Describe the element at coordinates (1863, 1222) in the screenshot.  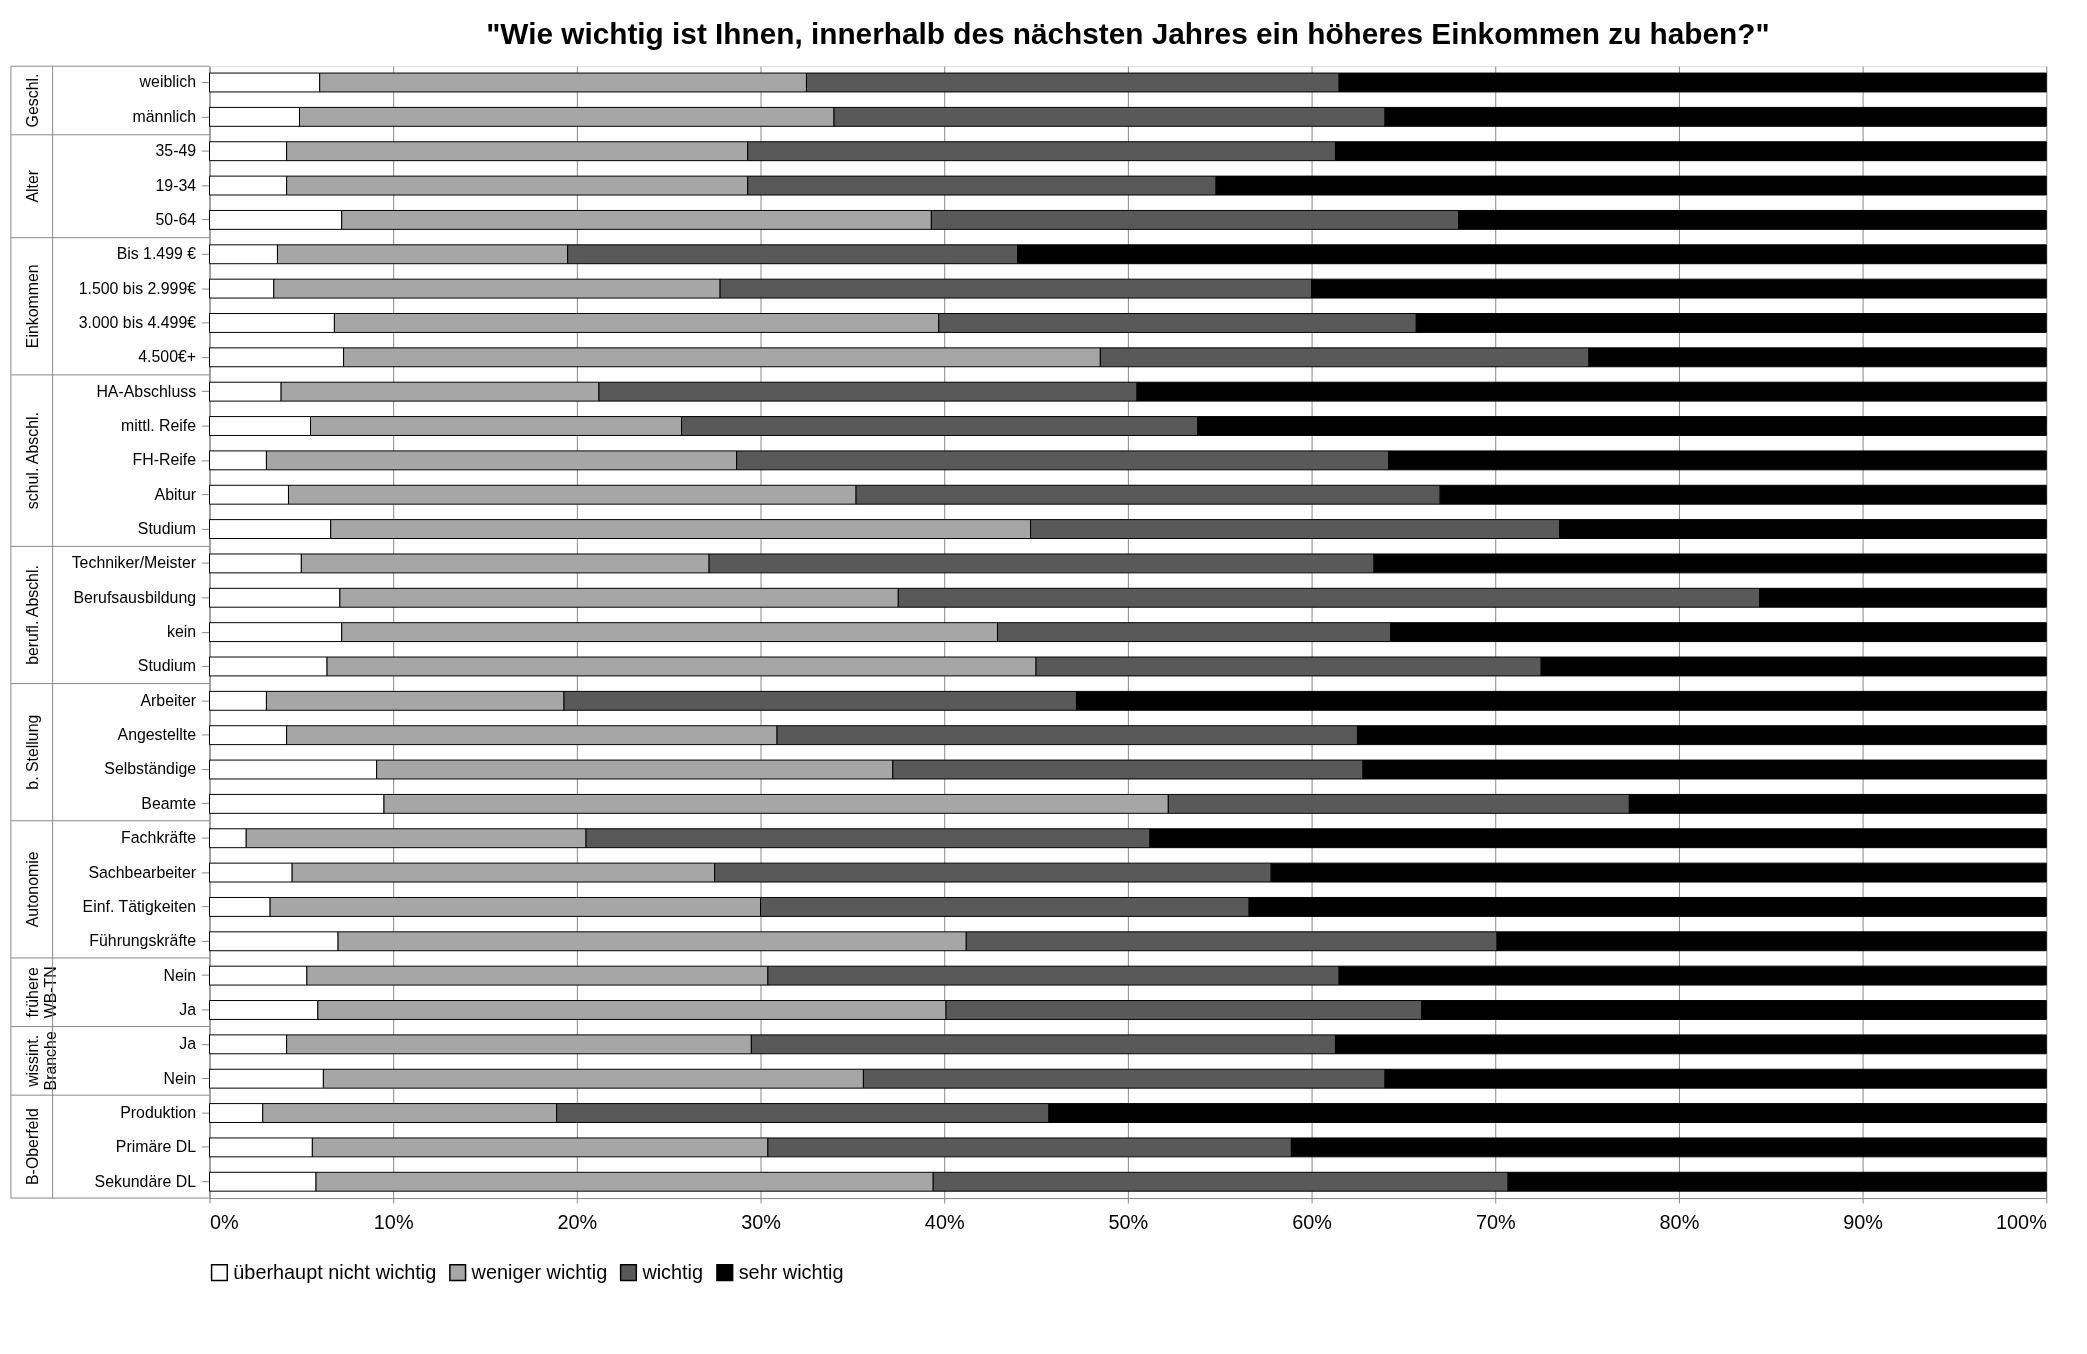
I see `x-tick-label: 90%` at that location.